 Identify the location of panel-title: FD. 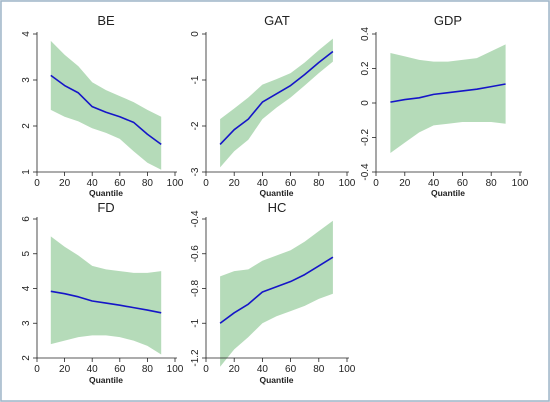
(105, 207).